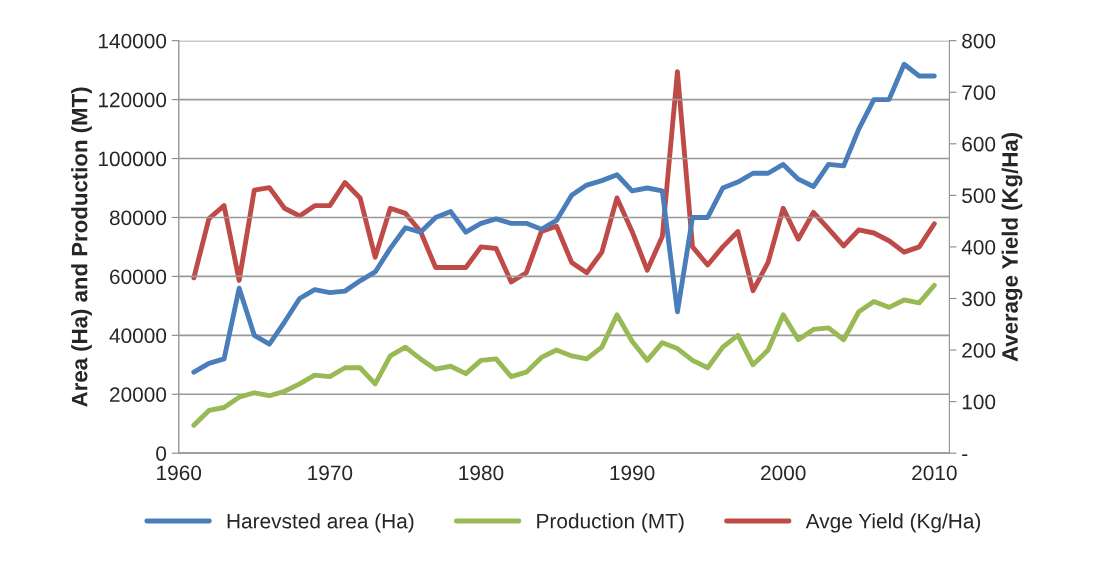  I want to click on y-tick-label: 20000, so click(138, 394).